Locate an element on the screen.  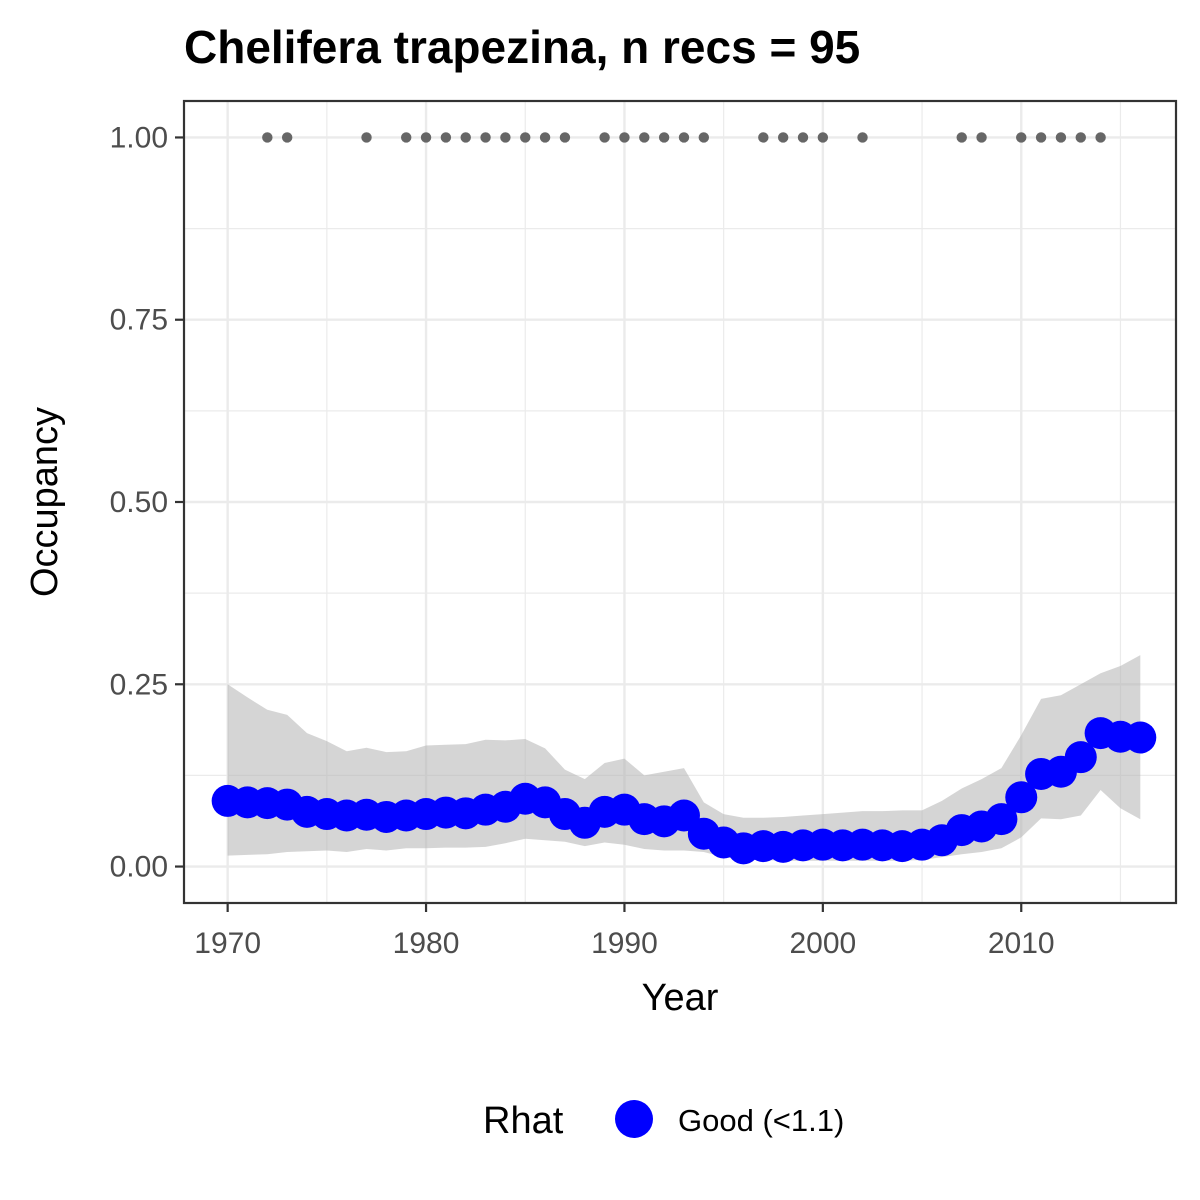
x-tick-label: 2010 is located at coordinates (1021, 943).